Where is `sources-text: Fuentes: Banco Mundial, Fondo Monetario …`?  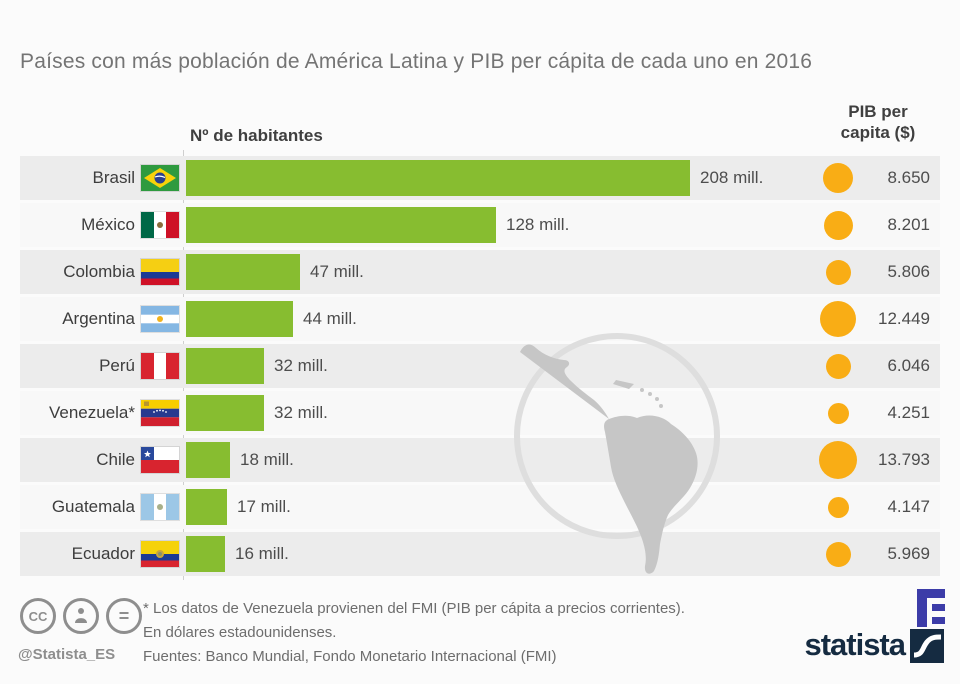
sources-text: Fuentes: Banco Mundial, Fondo Monetario … is located at coordinates (350, 656).